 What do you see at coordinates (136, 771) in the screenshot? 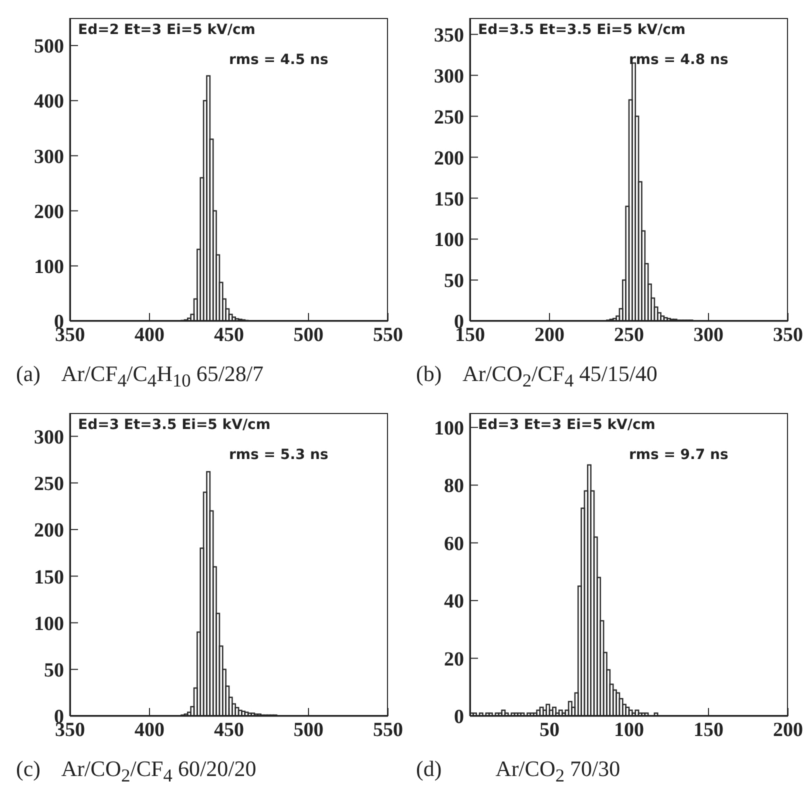
I see `x-axis-title: (c) Ar/CO$_{2}$/CF$_{4}$ 60/20/20` at bounding box center [136, 771].